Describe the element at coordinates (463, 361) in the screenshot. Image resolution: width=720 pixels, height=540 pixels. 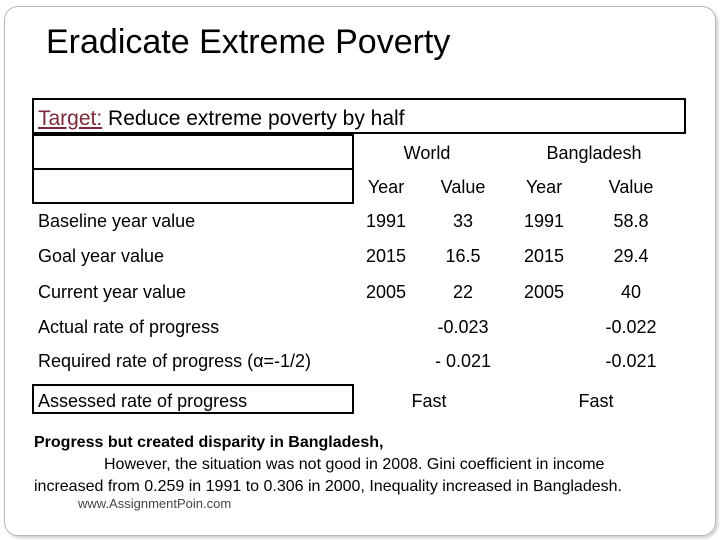
I see `table-cell: - 0.021` at that location.